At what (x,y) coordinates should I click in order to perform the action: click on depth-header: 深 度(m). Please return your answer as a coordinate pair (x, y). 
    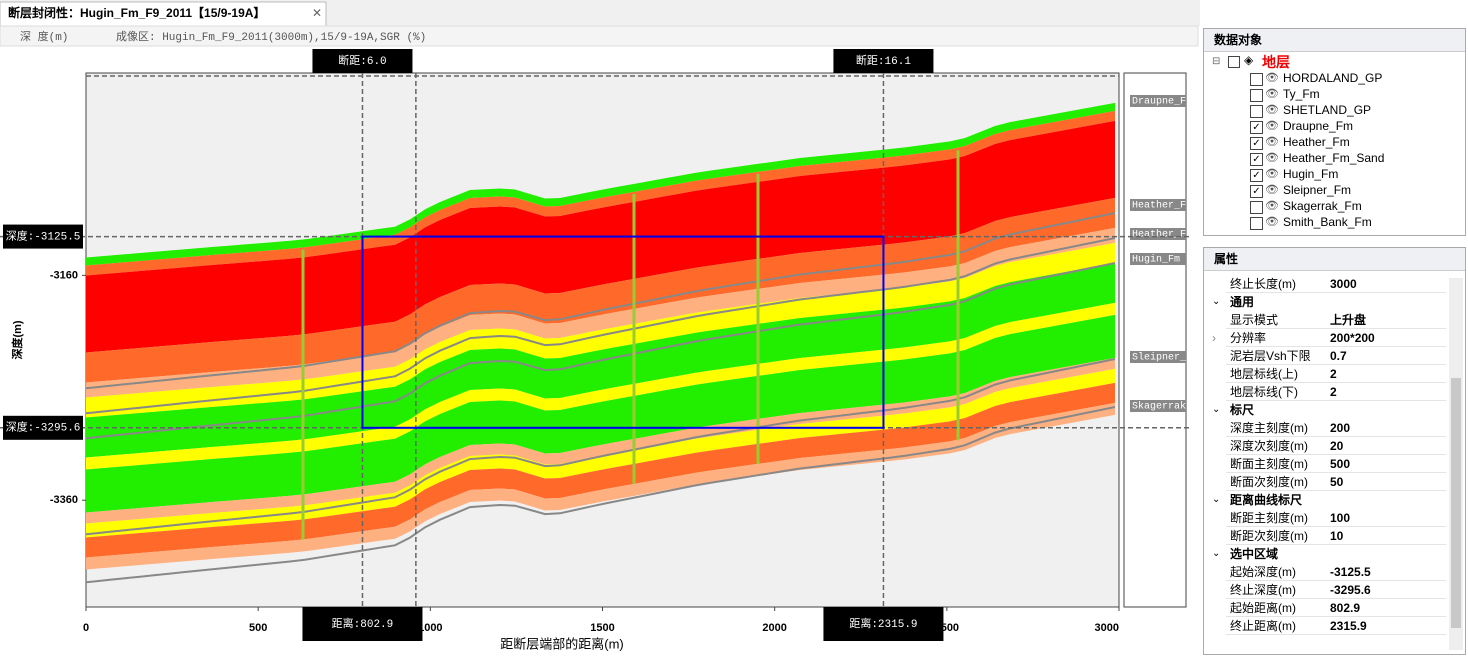
    Looking at the image, I should click on (44, 36).